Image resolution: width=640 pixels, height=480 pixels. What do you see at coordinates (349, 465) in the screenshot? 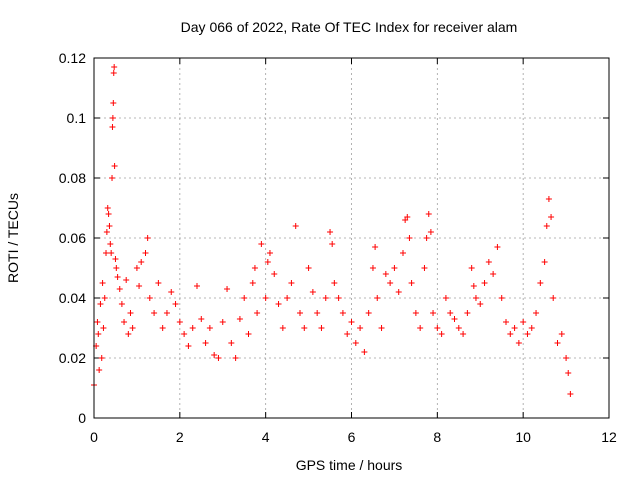
I see `x-axis-label: GPS time / hours` at bounding box center [349, 465].